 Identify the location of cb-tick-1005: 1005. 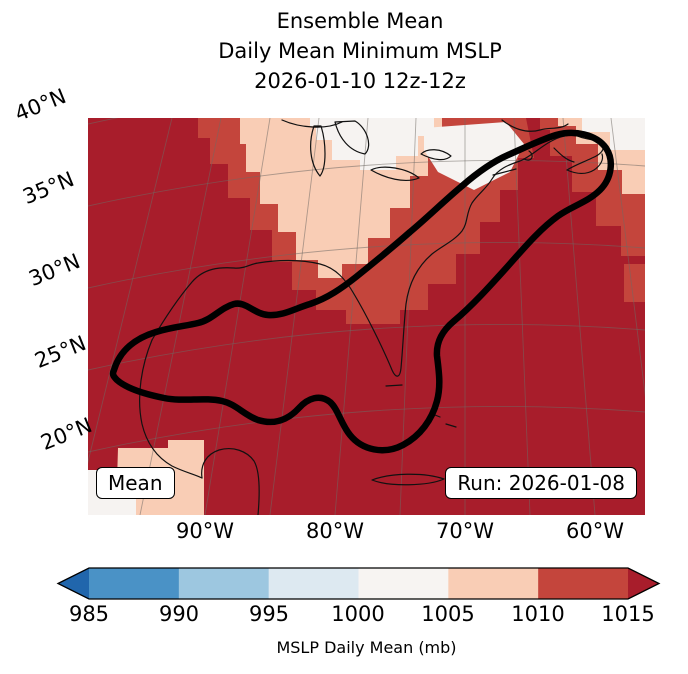
(448, 614).